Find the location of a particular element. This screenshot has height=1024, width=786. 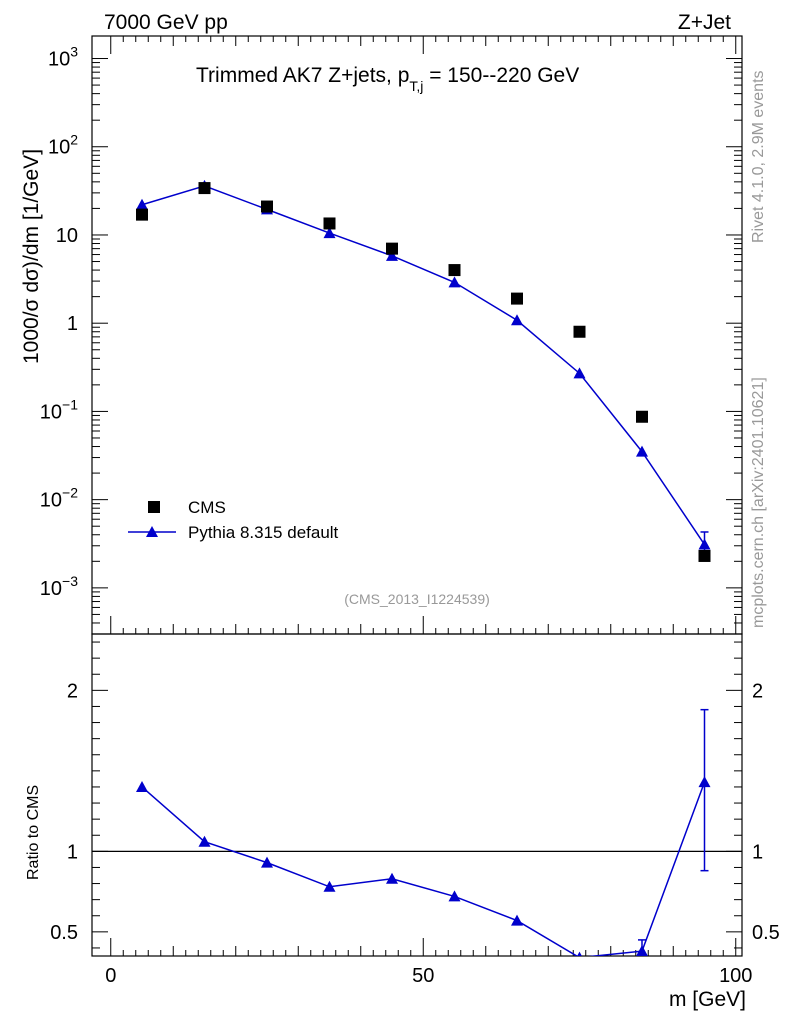

title-part-sub: T,j is located at coordinates (416, 86).